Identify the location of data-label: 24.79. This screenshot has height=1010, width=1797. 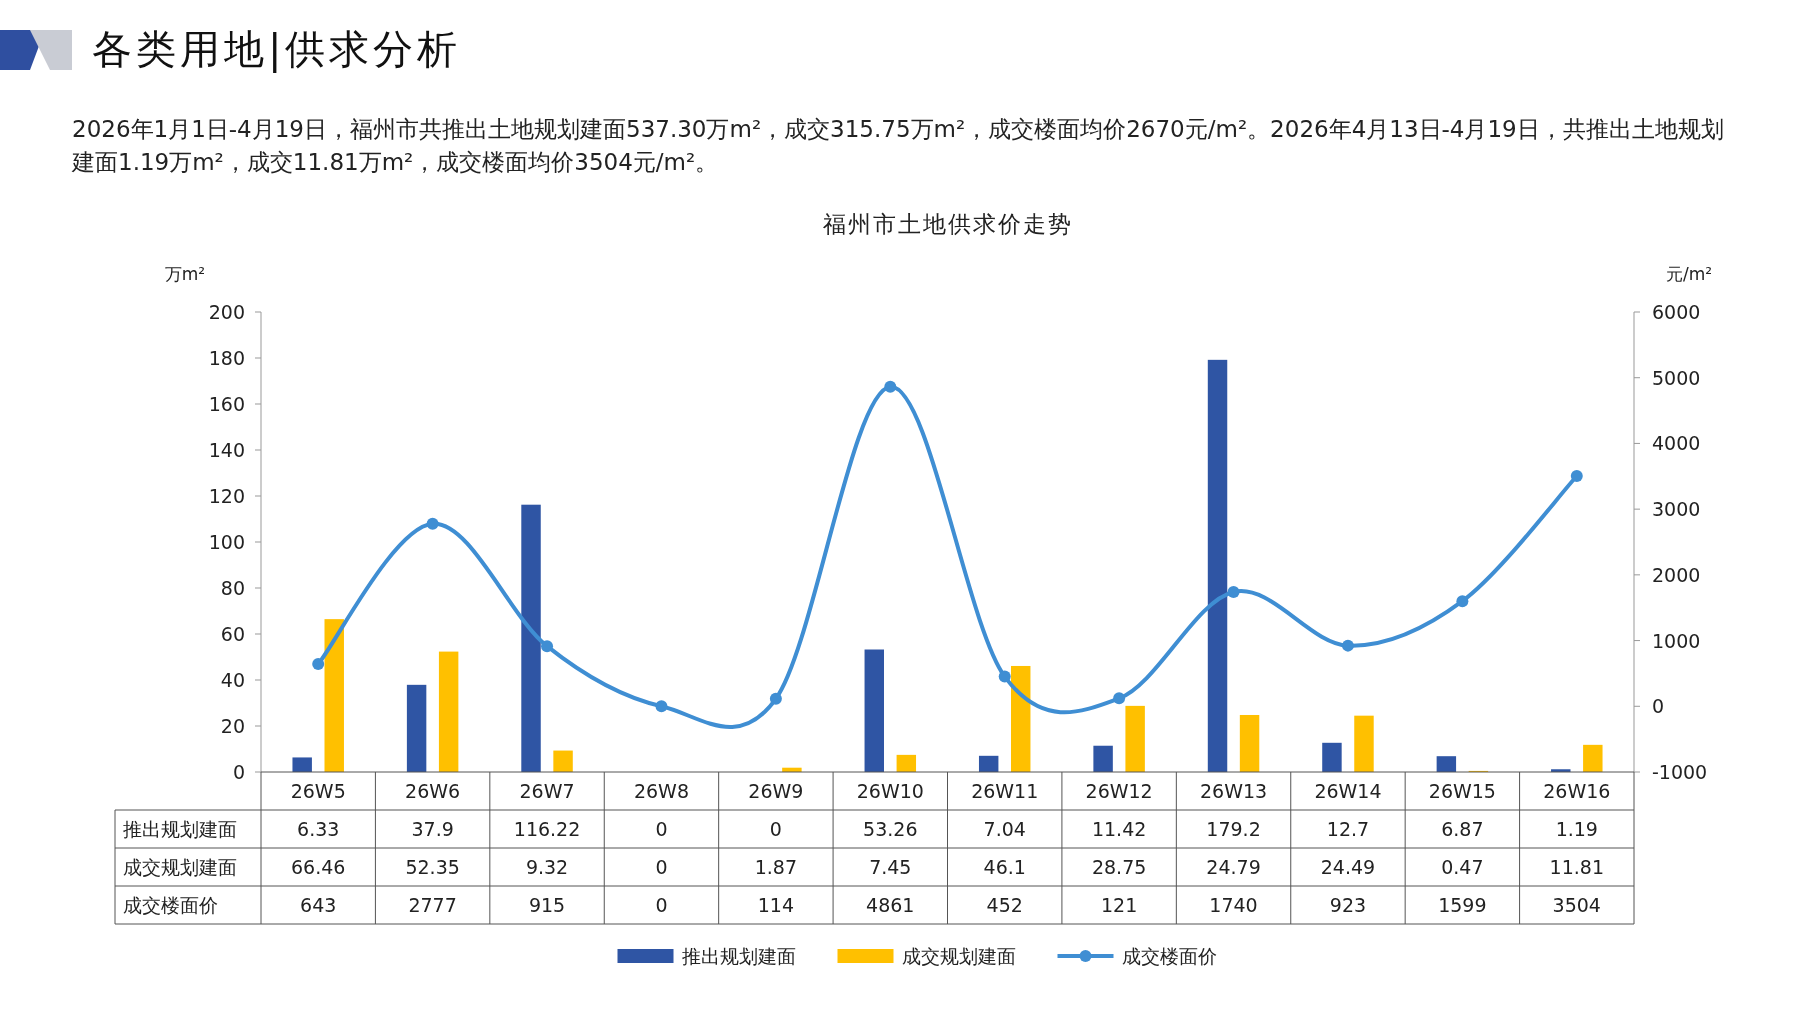
(1233, 867).